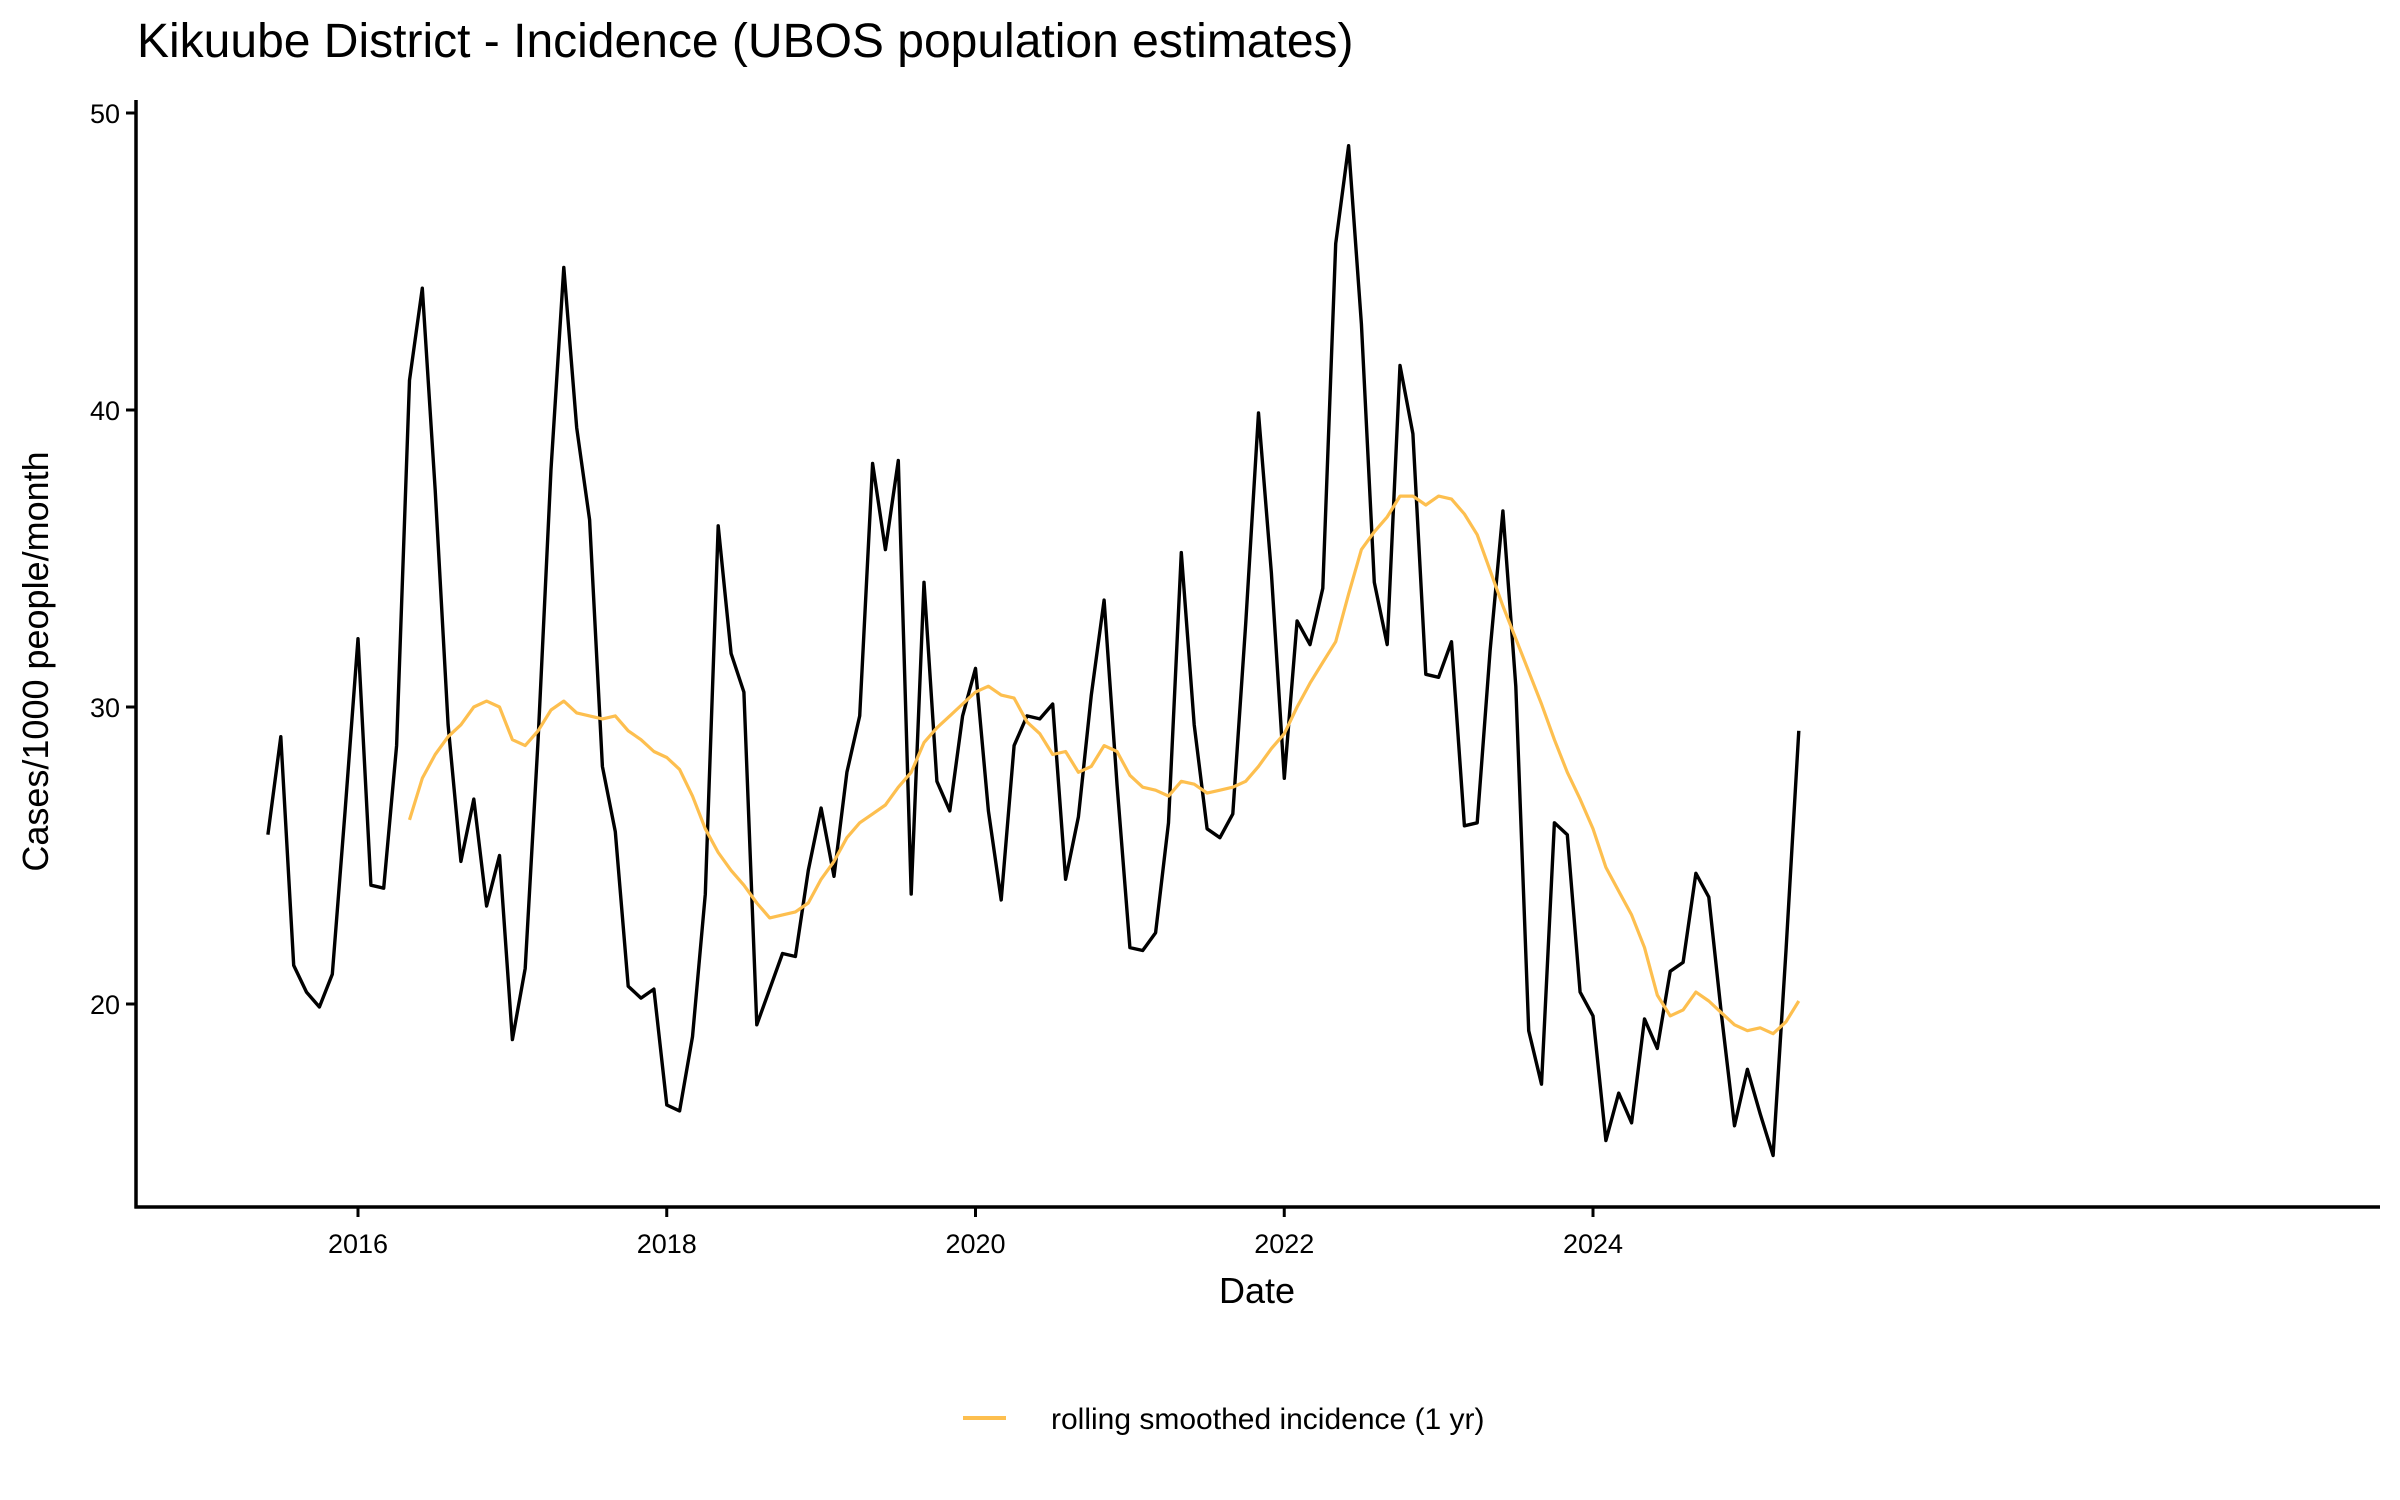  I want to click on y-axis-ticks: 20 30 40 50, so click(113, 559).